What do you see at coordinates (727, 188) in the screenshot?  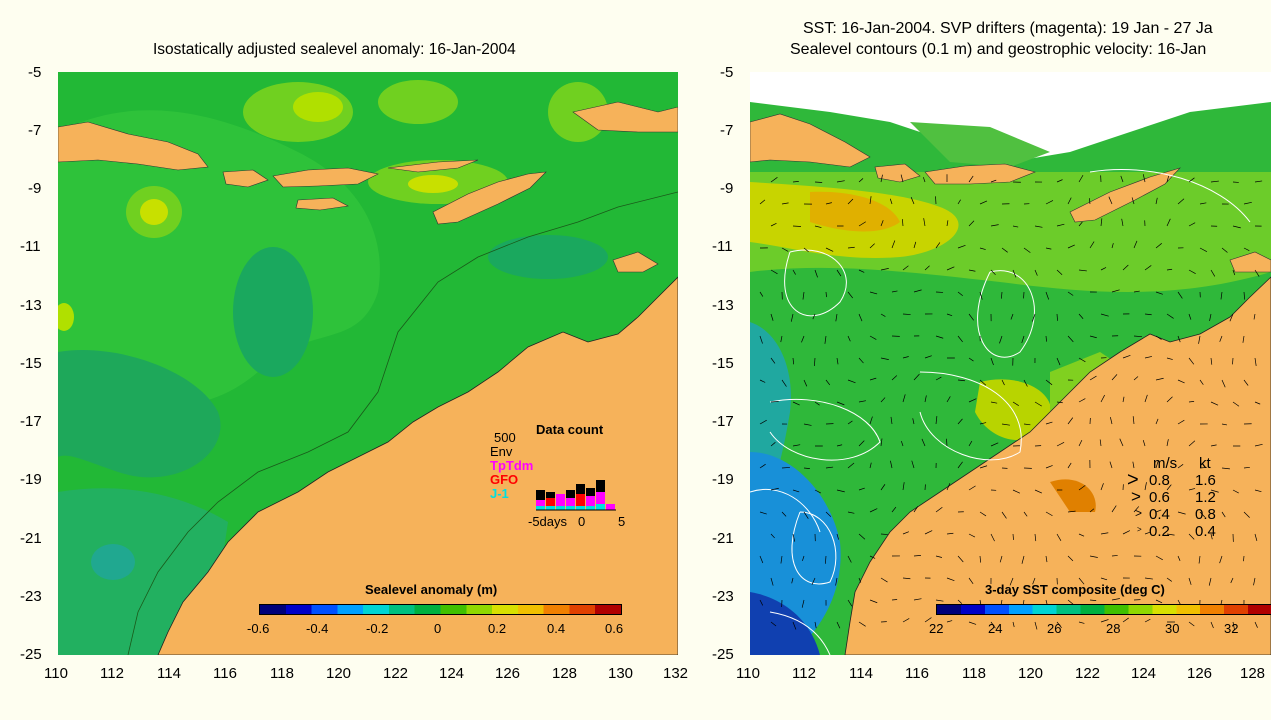 I see `y-tick-label: -9` at bounding box center [727, 188].